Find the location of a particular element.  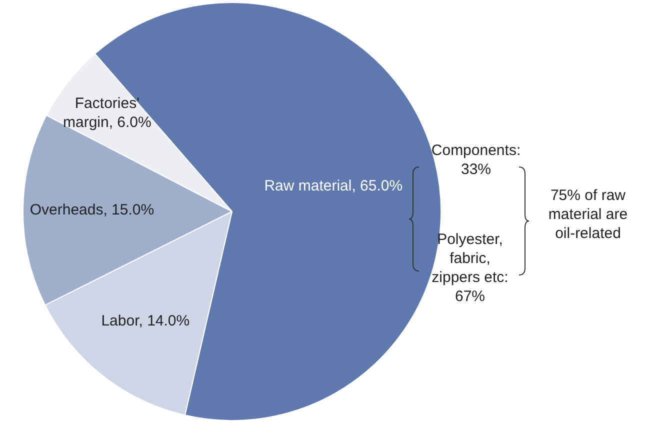

slice-label: Overheads, 15.0% is located at coordinates (92, 210).